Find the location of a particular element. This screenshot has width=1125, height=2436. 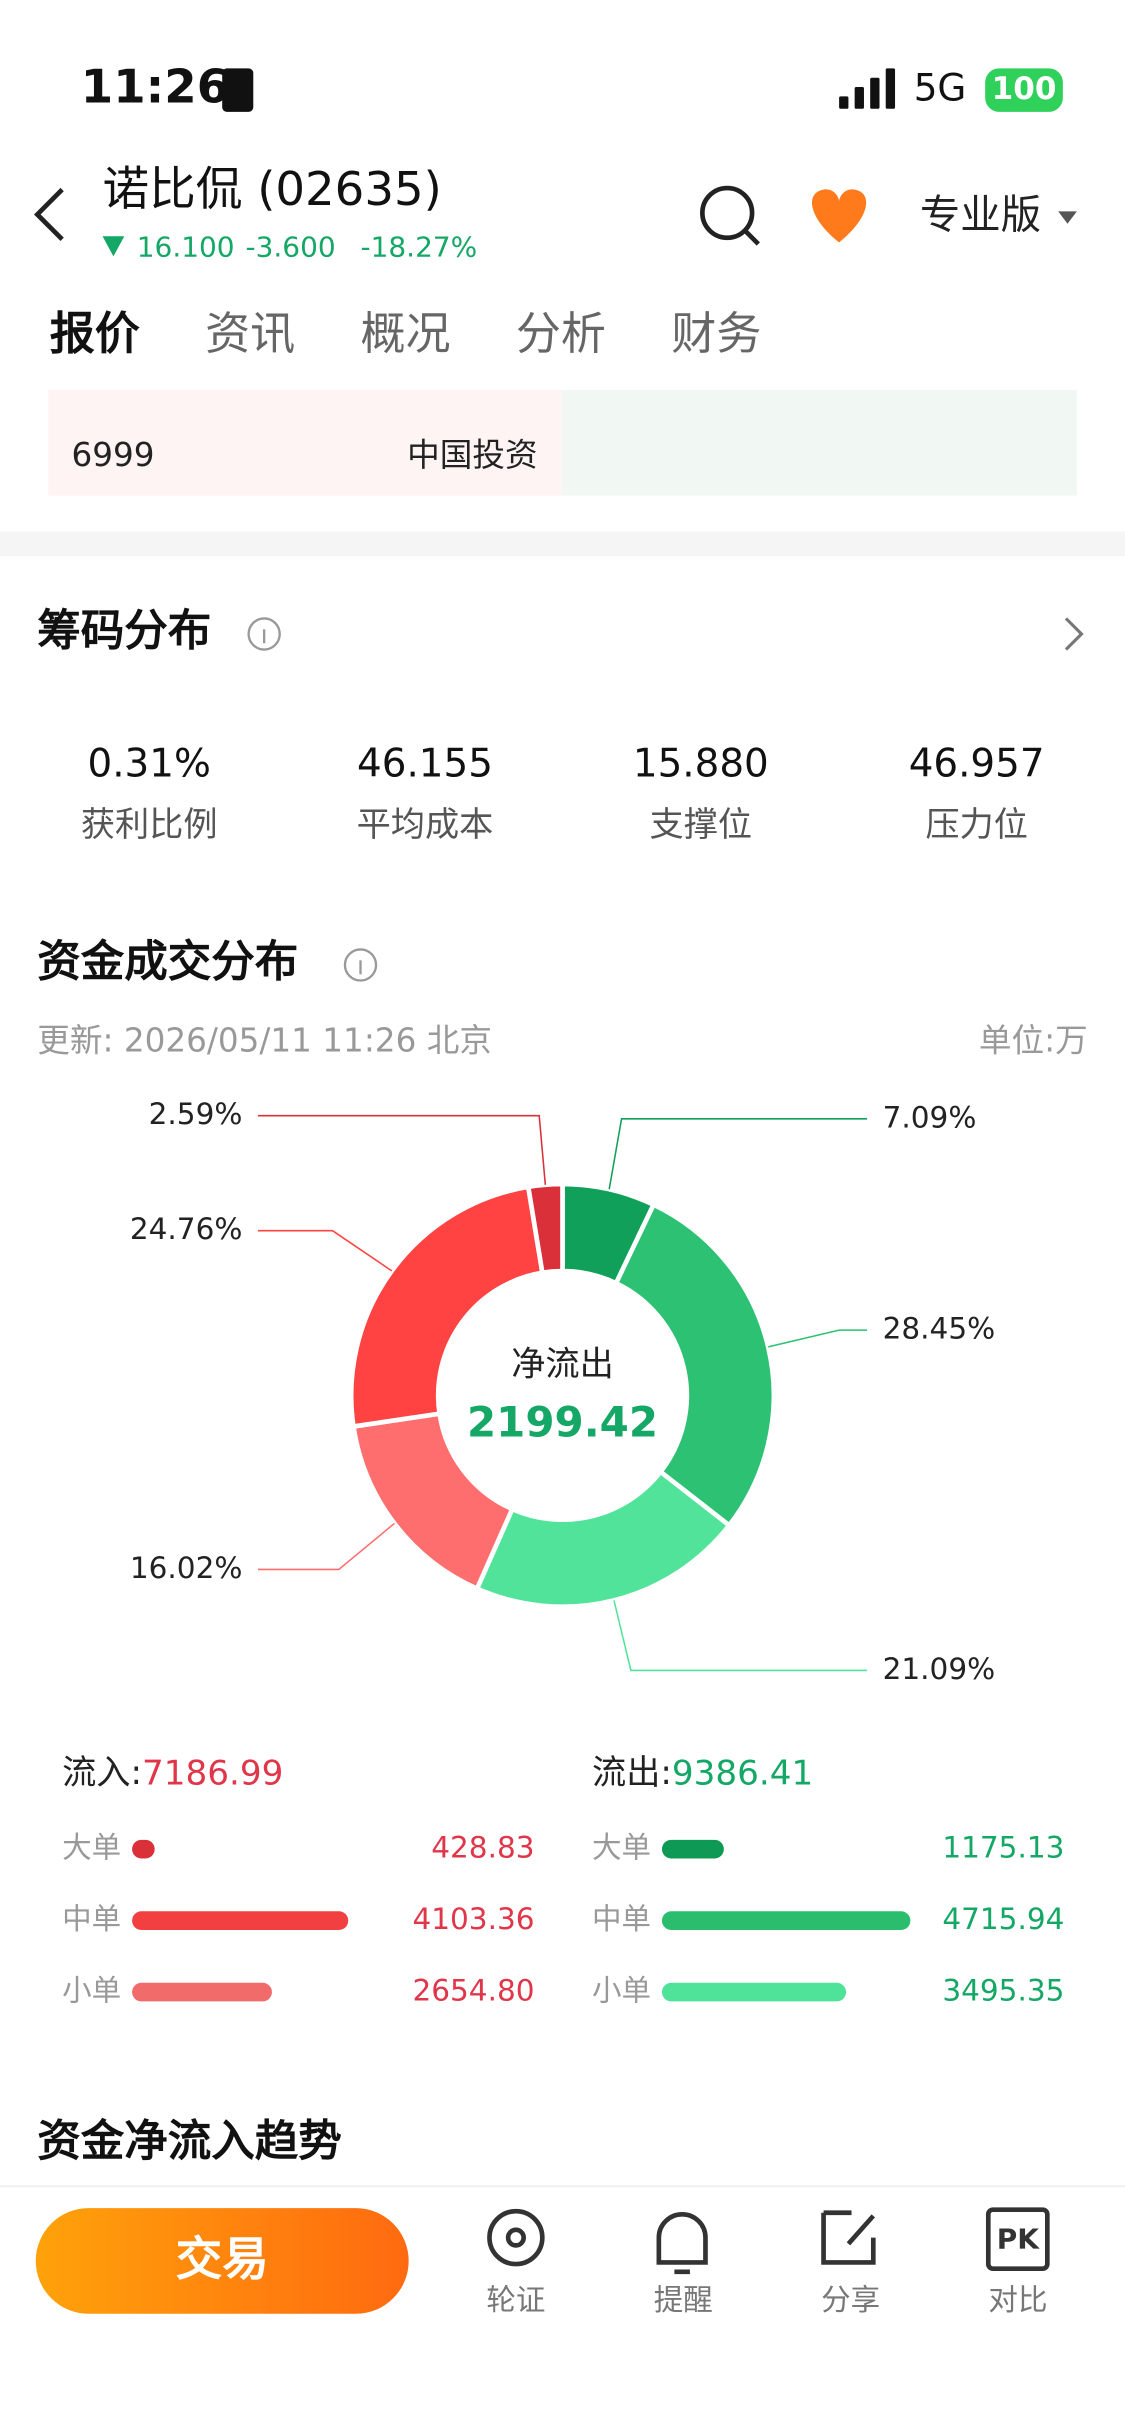

flow-title: 流出:9386.41 is located at coordinates (702, 1773).